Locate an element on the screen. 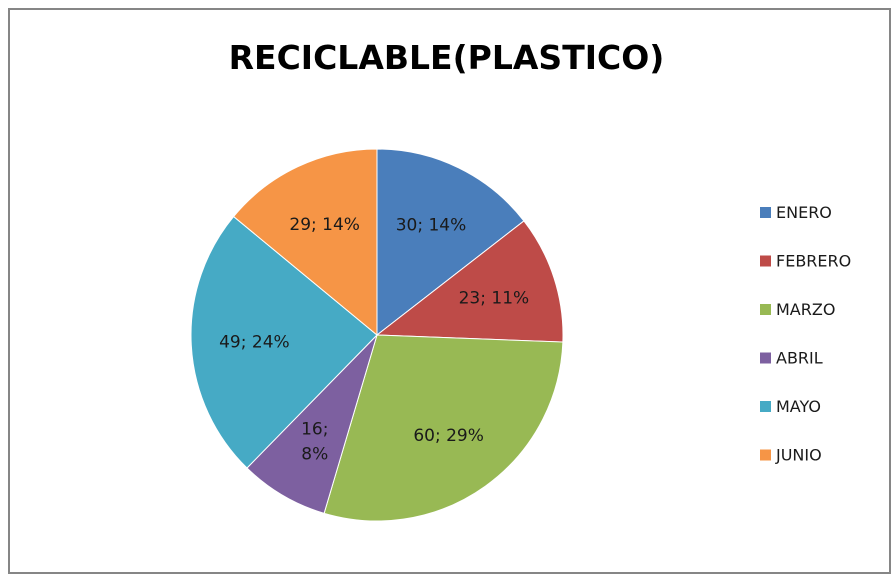  pie-slice-enero is located at coordinates (450, 242).